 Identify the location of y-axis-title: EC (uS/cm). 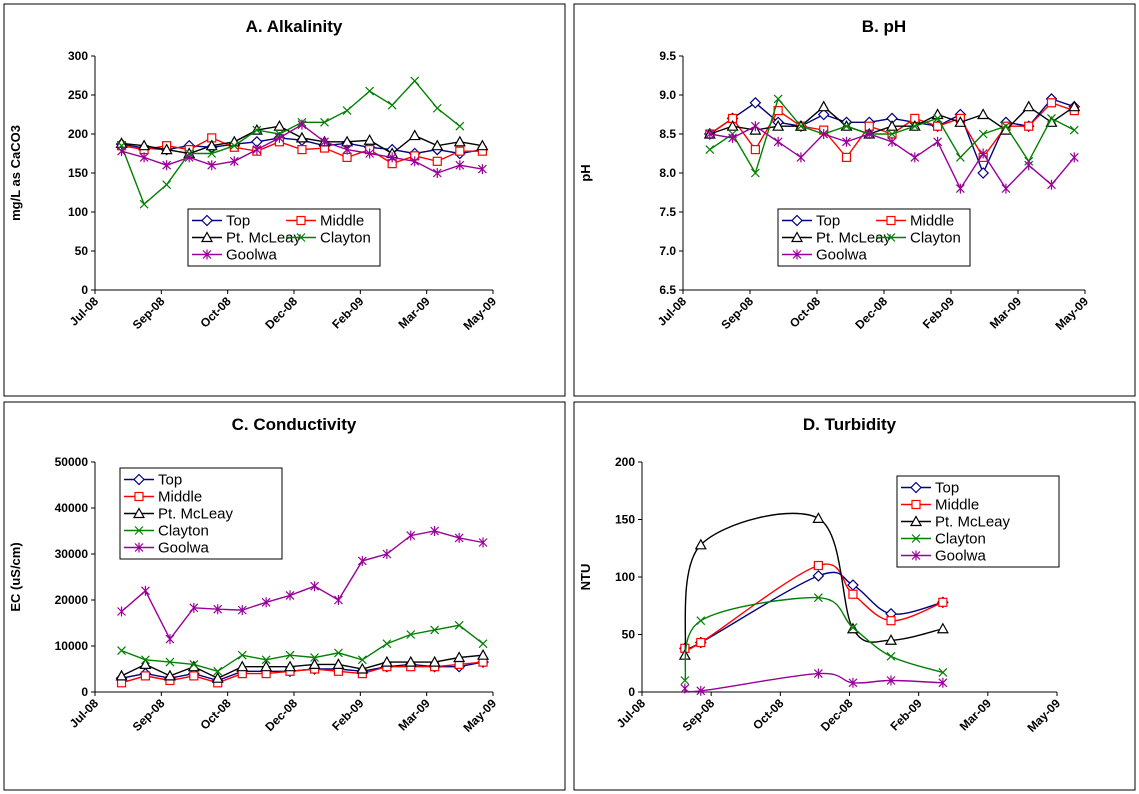
(15, 576).